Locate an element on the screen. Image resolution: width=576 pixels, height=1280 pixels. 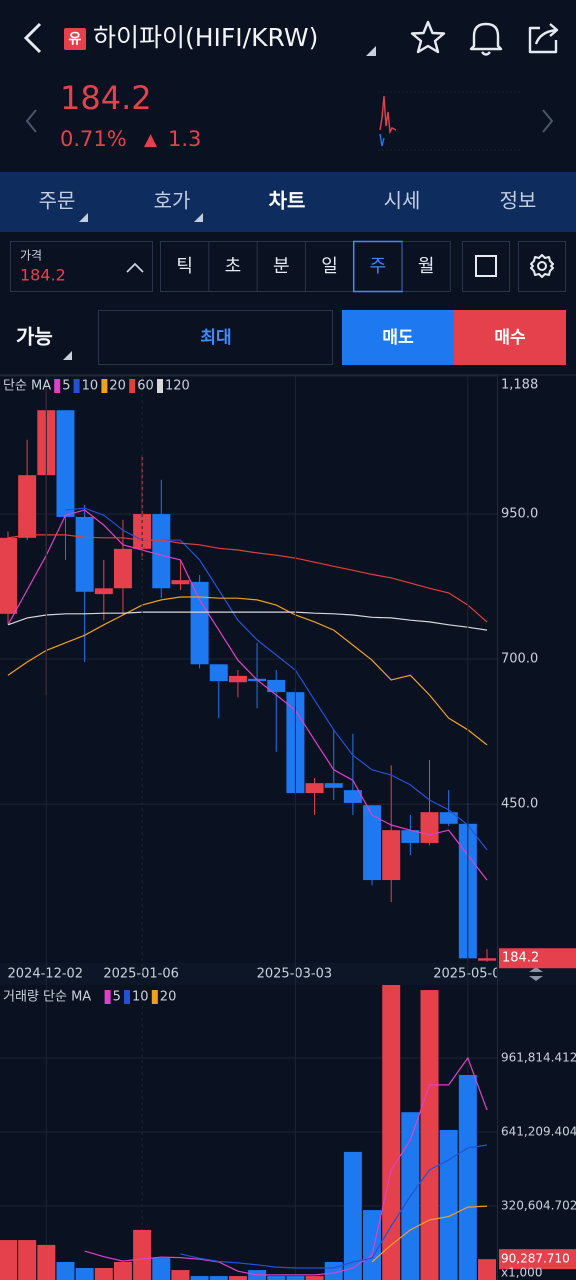
period-button: 틱 is located at coordinates (184, 266).